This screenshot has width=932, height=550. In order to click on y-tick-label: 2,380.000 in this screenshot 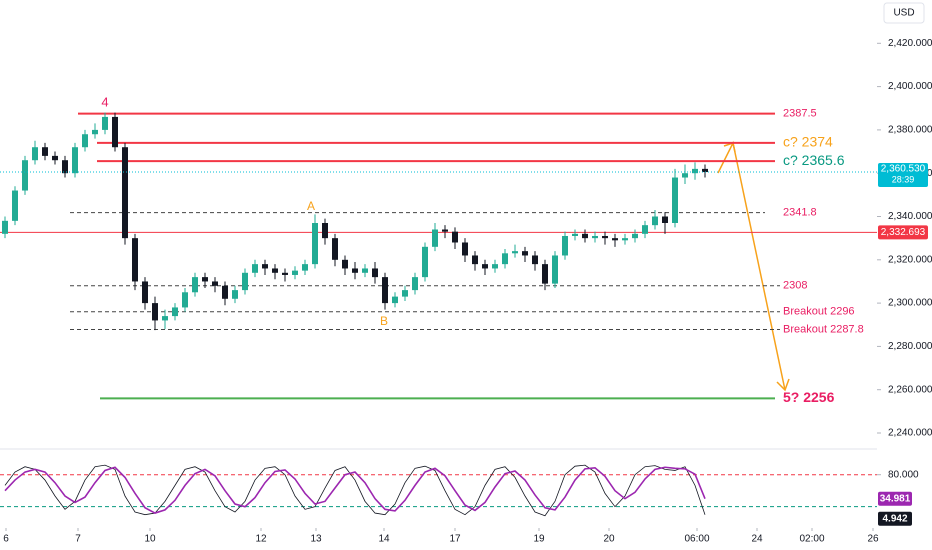, I will do `click(910, 130)`.